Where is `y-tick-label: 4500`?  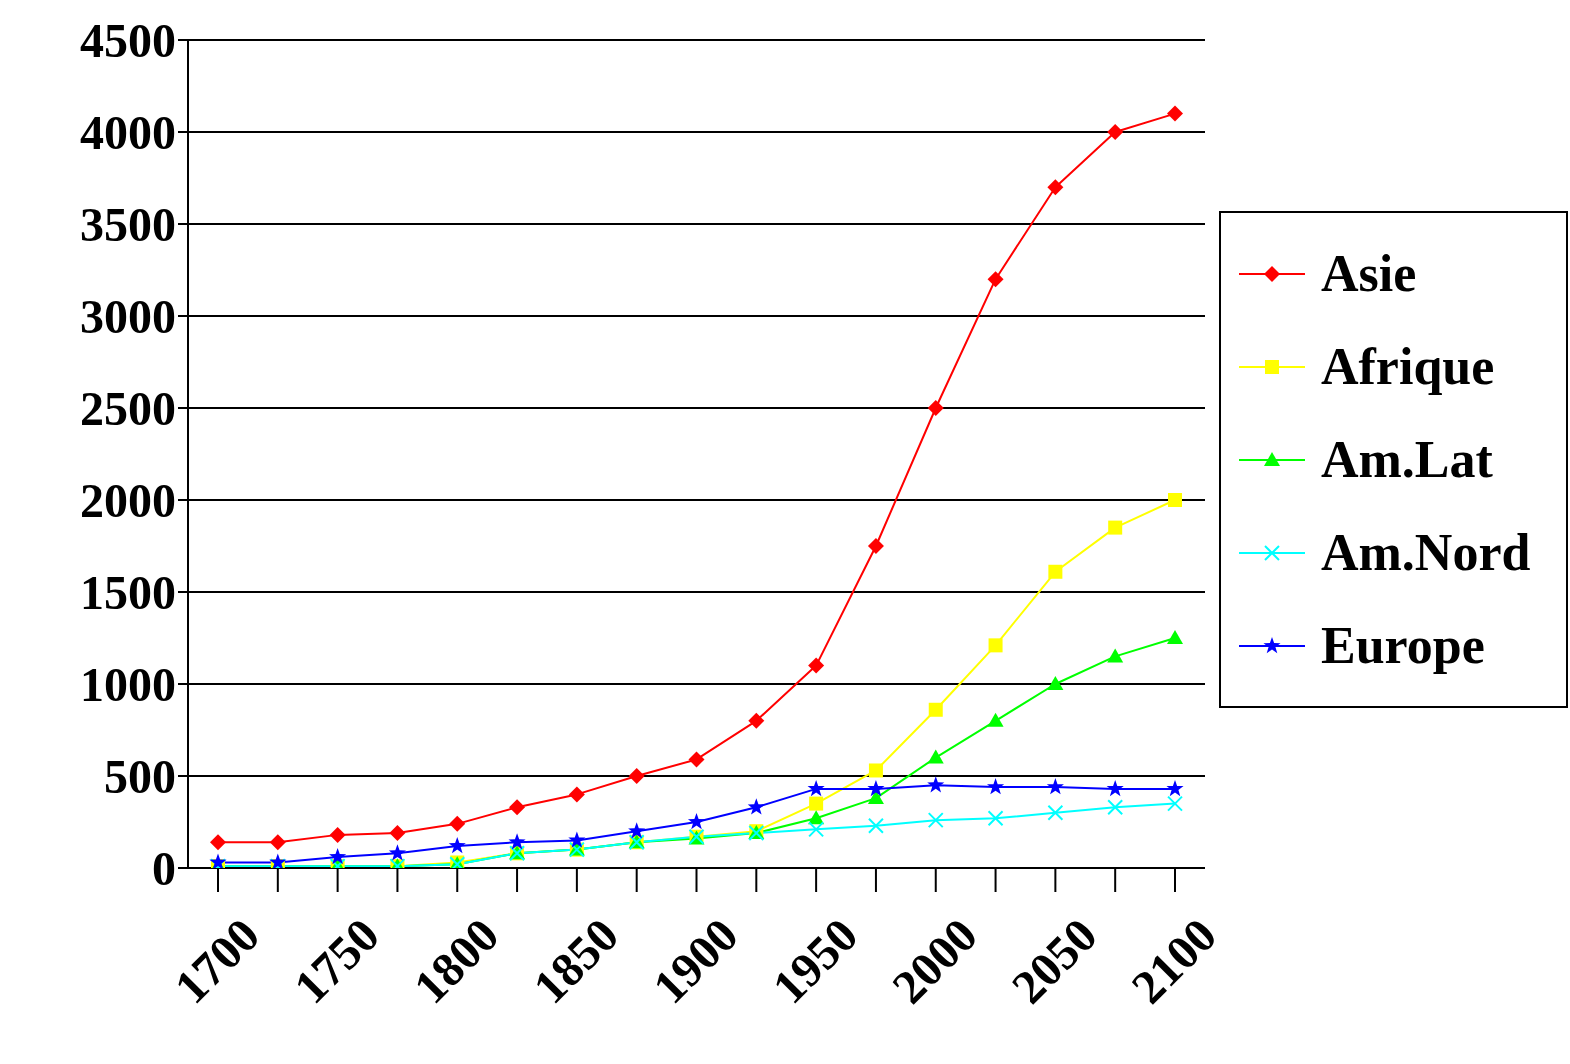 y-tick-label: 4500 is located at coordinates (128, 41).